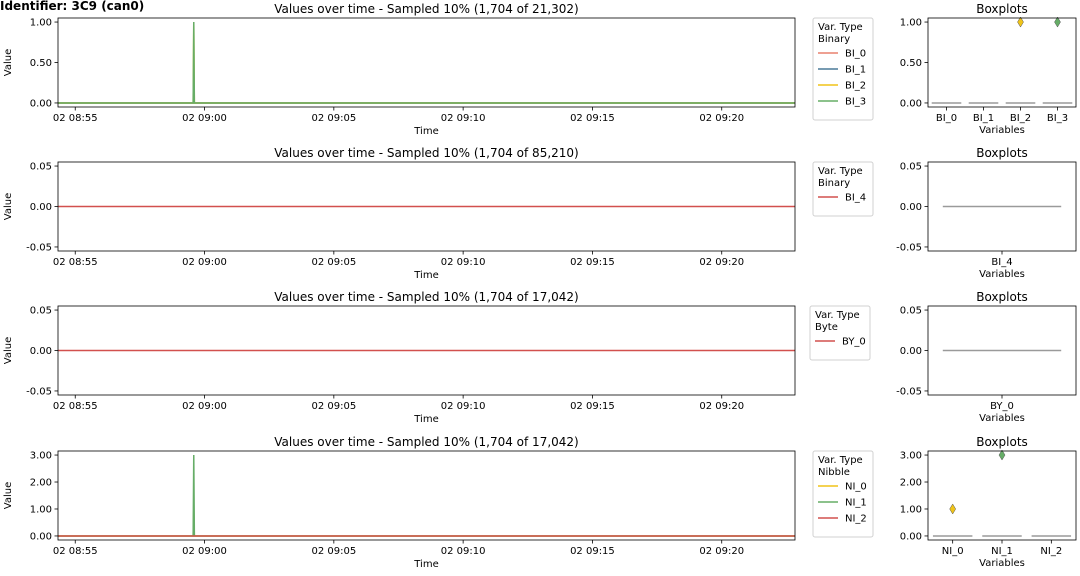  What do you see at coordinates (1020, 118) in the screenshot?
I see `x-tick-label: BI_2` at bounding box center [1020, 118].